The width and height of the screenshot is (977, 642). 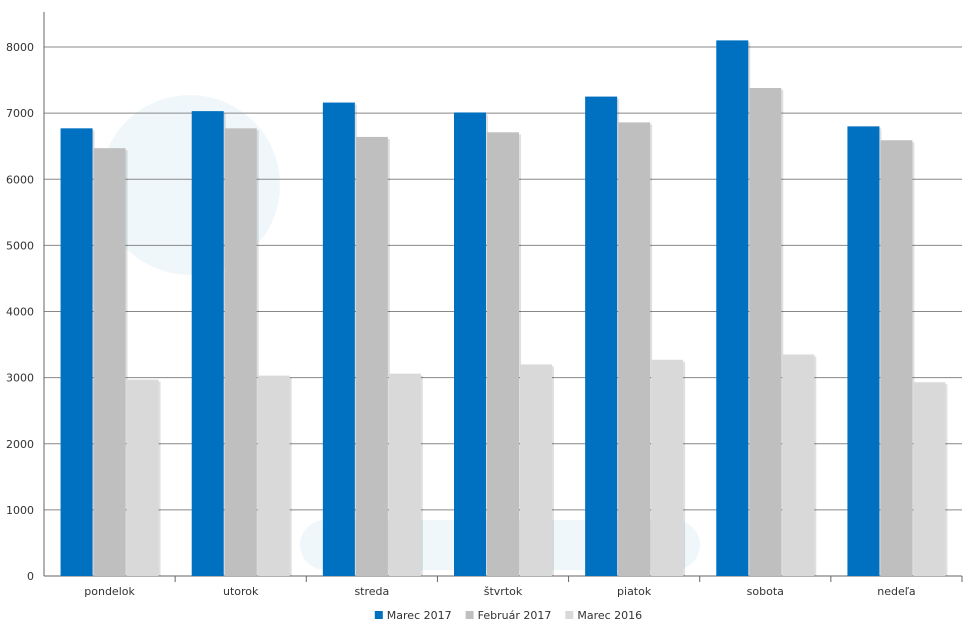 I want to click on y-tick-label: 5000, so click(x=20, y=245).